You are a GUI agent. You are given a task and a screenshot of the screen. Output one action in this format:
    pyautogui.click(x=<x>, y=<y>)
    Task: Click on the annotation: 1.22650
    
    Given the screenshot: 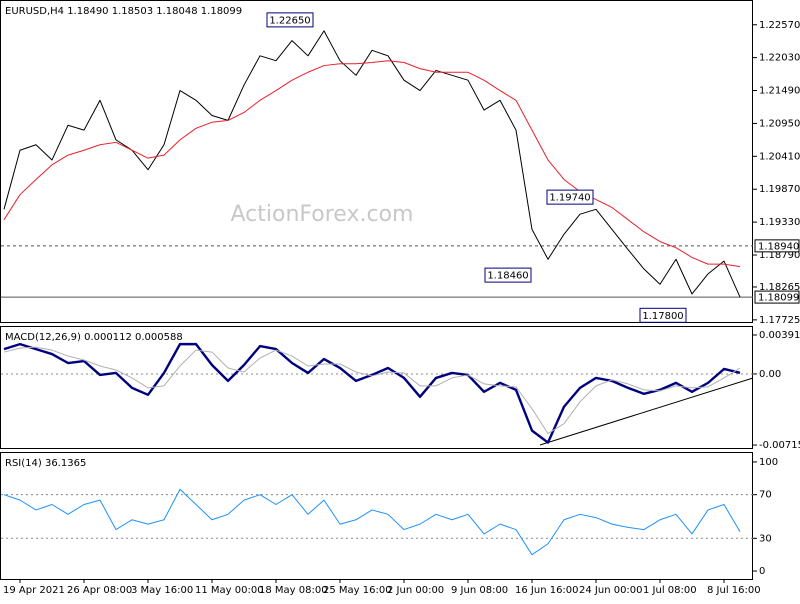 What is the action you would take?
    pyautogui.click(x=289, y=20)
    